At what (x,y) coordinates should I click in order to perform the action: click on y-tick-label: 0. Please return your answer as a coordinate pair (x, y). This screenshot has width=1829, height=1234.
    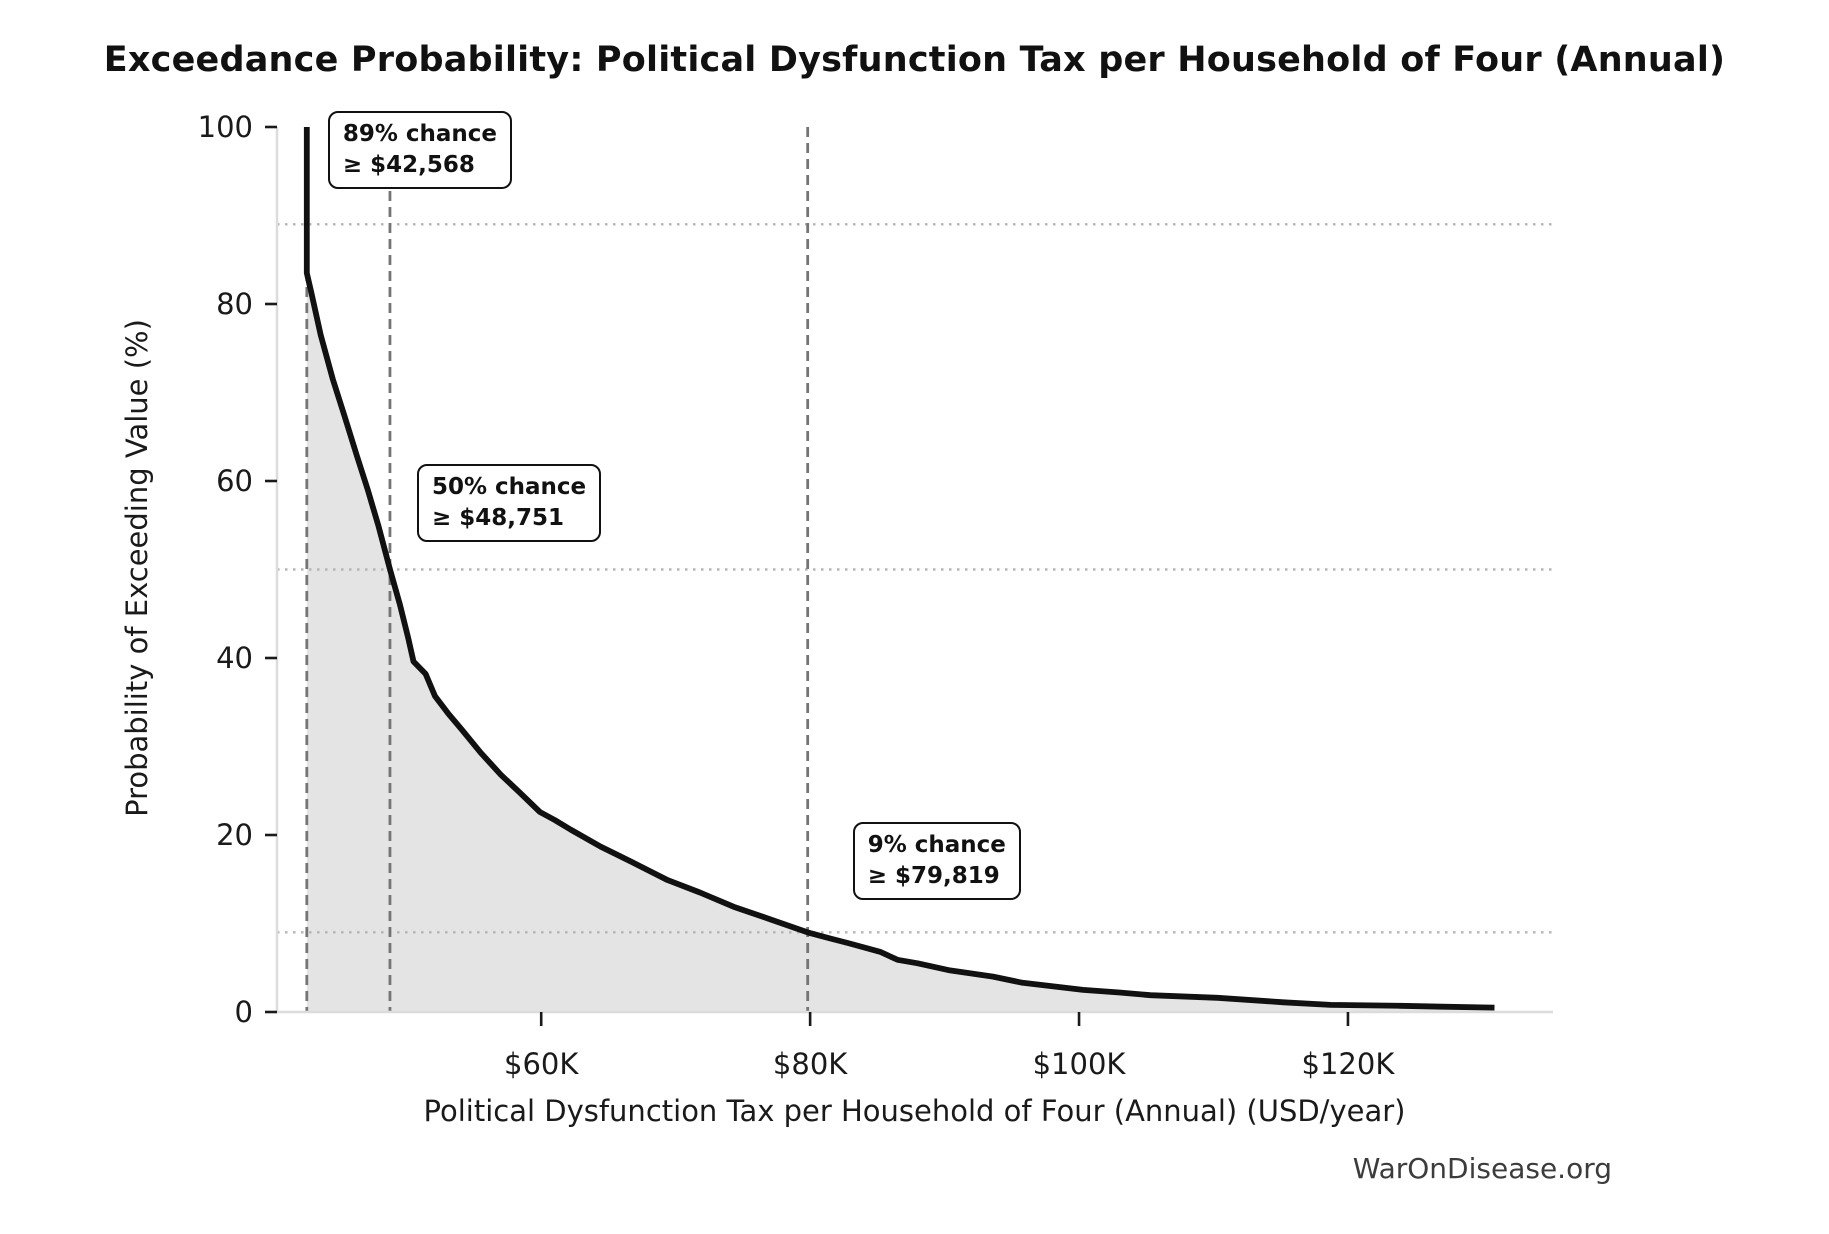
    Looking at the image, I should click on (244, 1012).